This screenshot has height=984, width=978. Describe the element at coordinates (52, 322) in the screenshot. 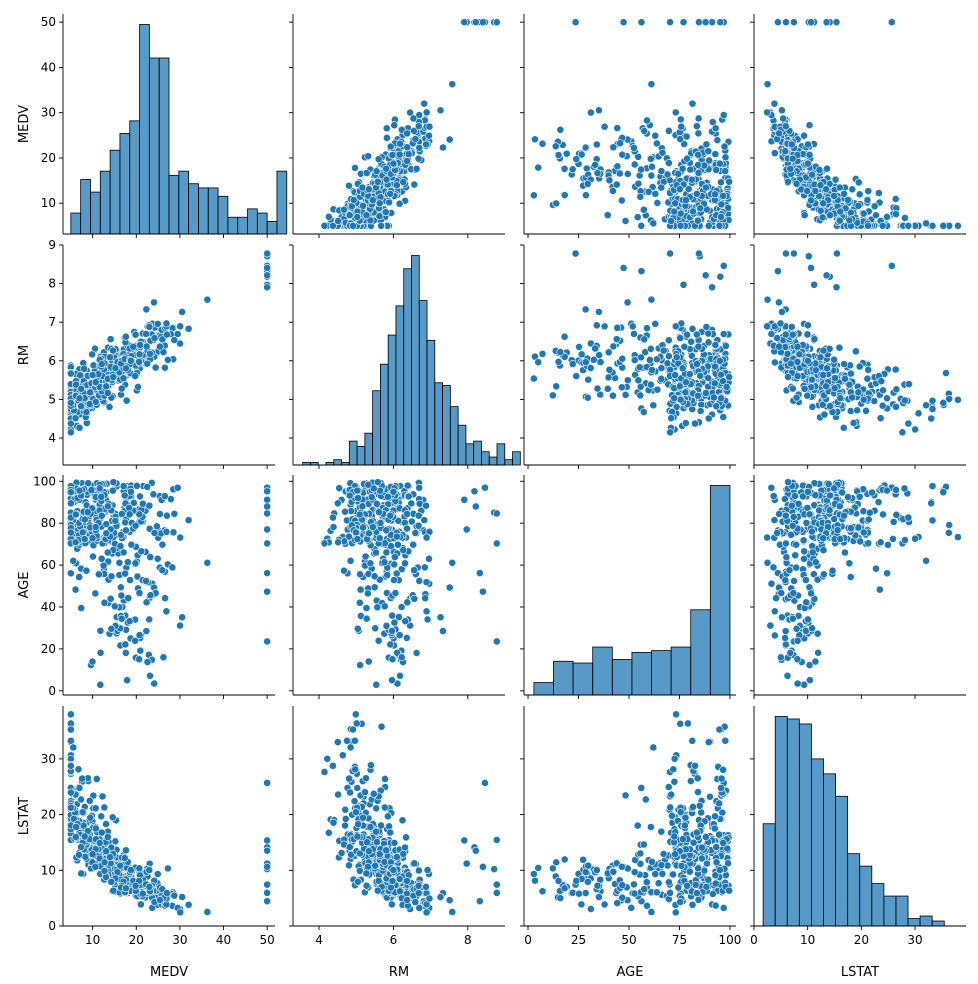

I see `y-tick-label: 7` at that location.